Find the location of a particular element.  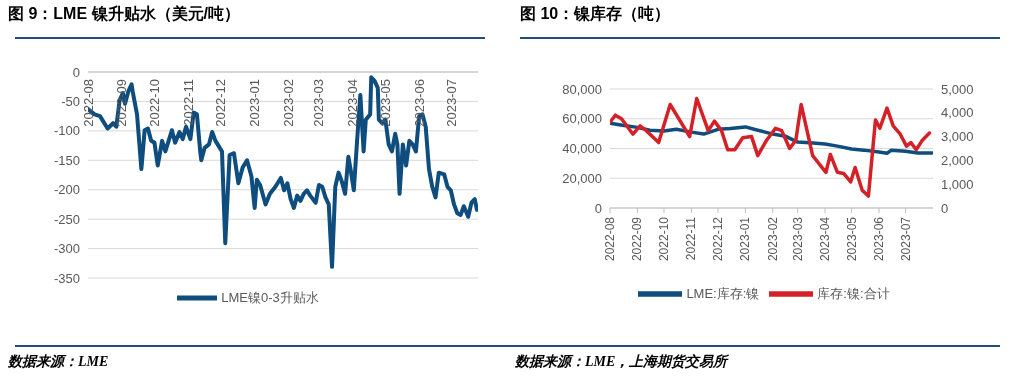

y-tick-label: -300 is located at coordinates (66, 249).